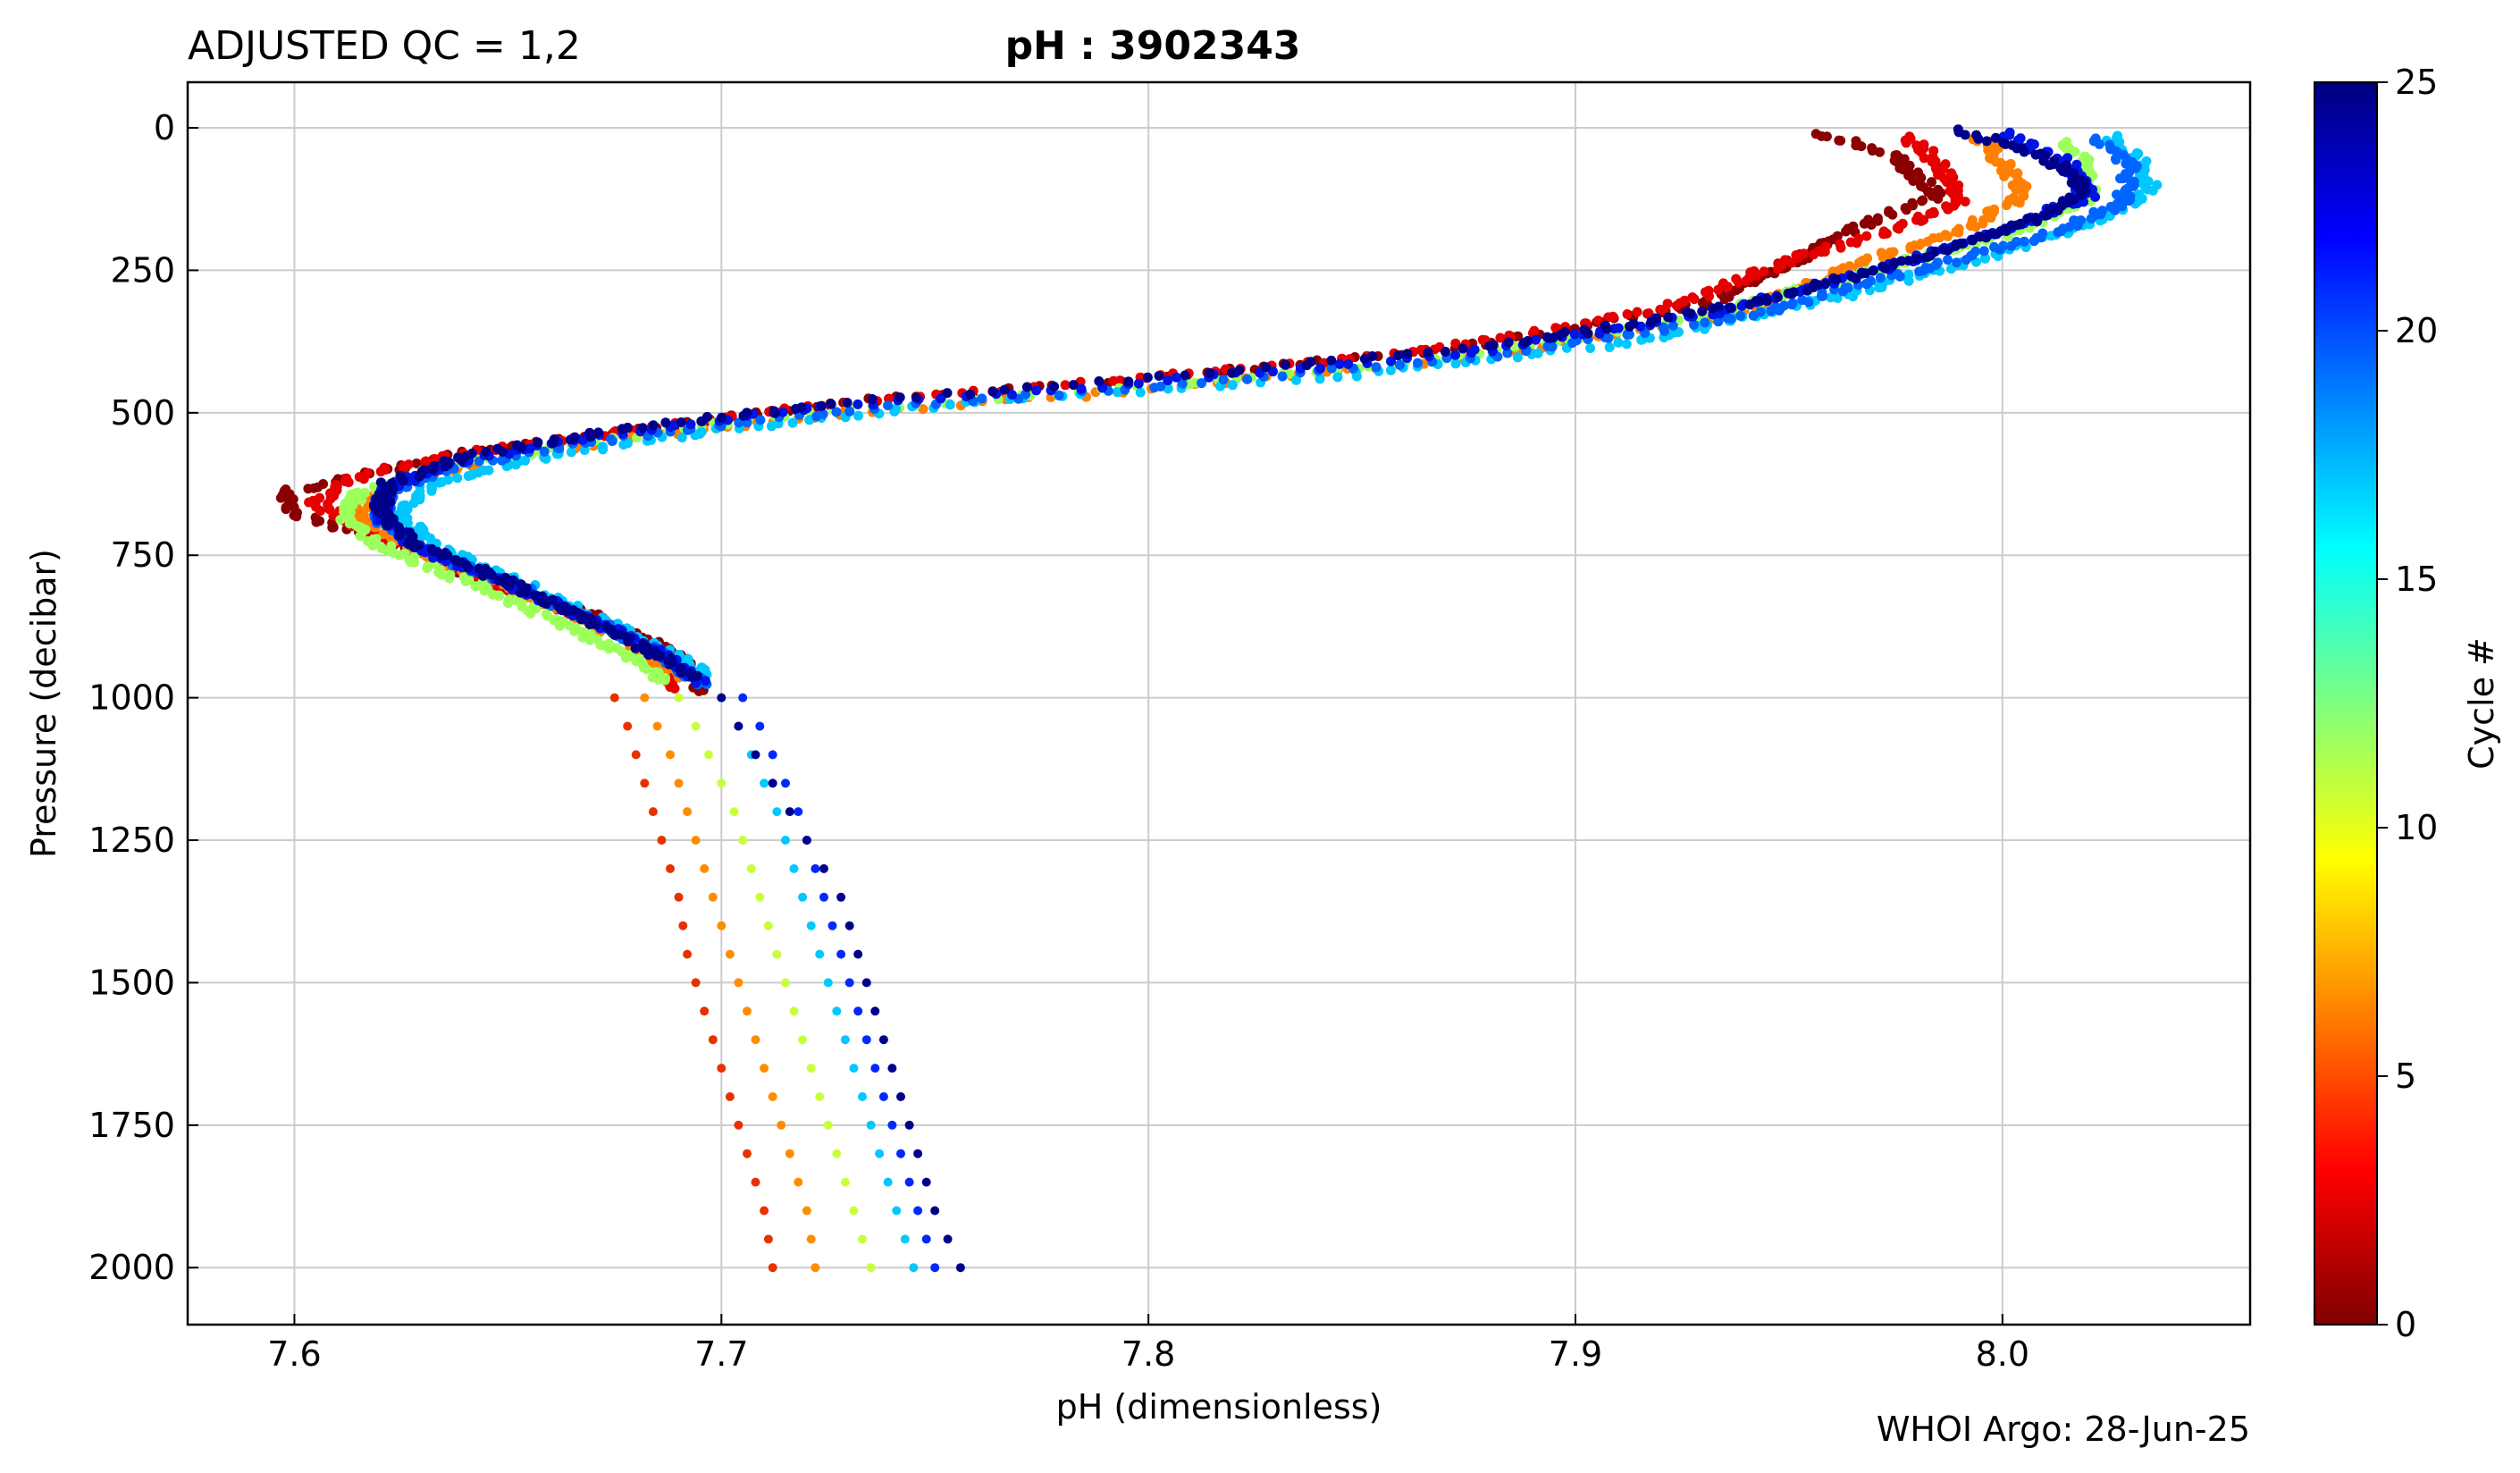  I want to click on y-axis-ticks: 0 250 500 750 1000 1250 1500 1750 2000, so click(143, 697).